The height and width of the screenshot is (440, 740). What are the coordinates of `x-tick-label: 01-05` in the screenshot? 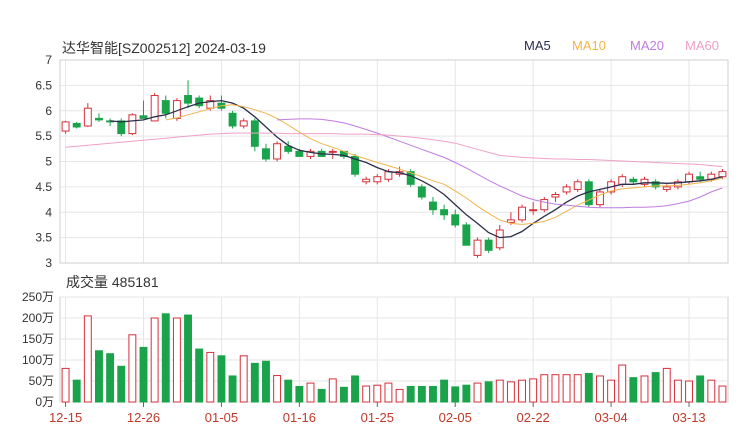 It's located at (221, 417).